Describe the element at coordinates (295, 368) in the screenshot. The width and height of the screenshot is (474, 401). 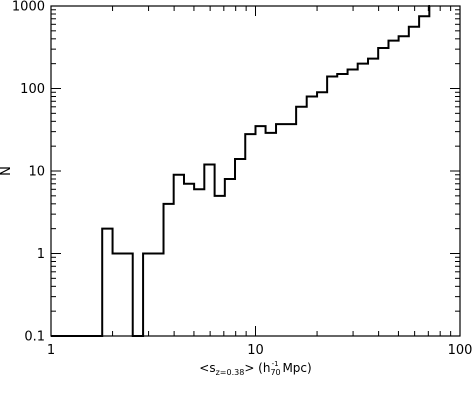
I see `x-label-close: Mpc)` at that location.